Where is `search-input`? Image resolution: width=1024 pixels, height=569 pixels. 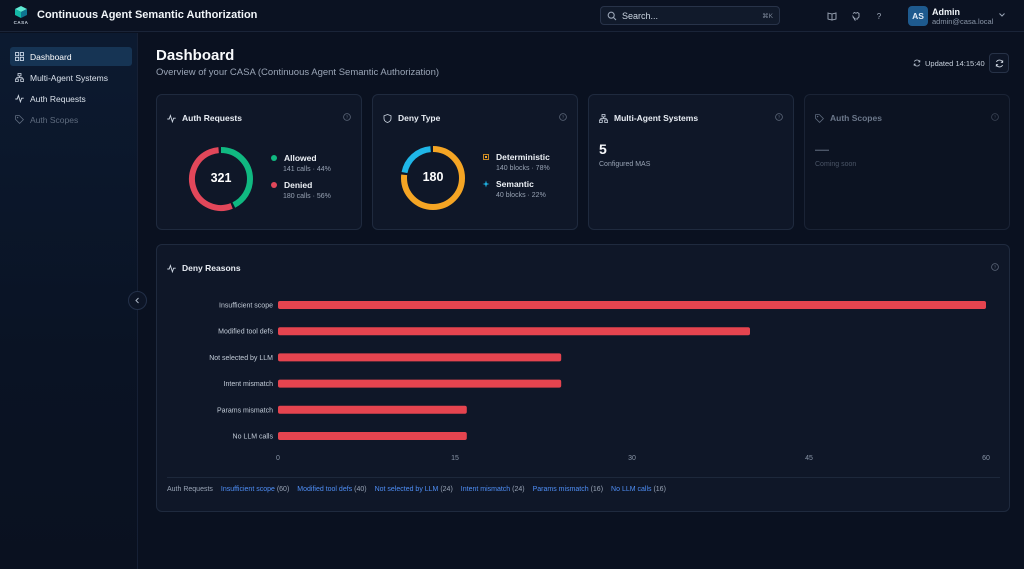 search-input is located at coordinates (692, 15).